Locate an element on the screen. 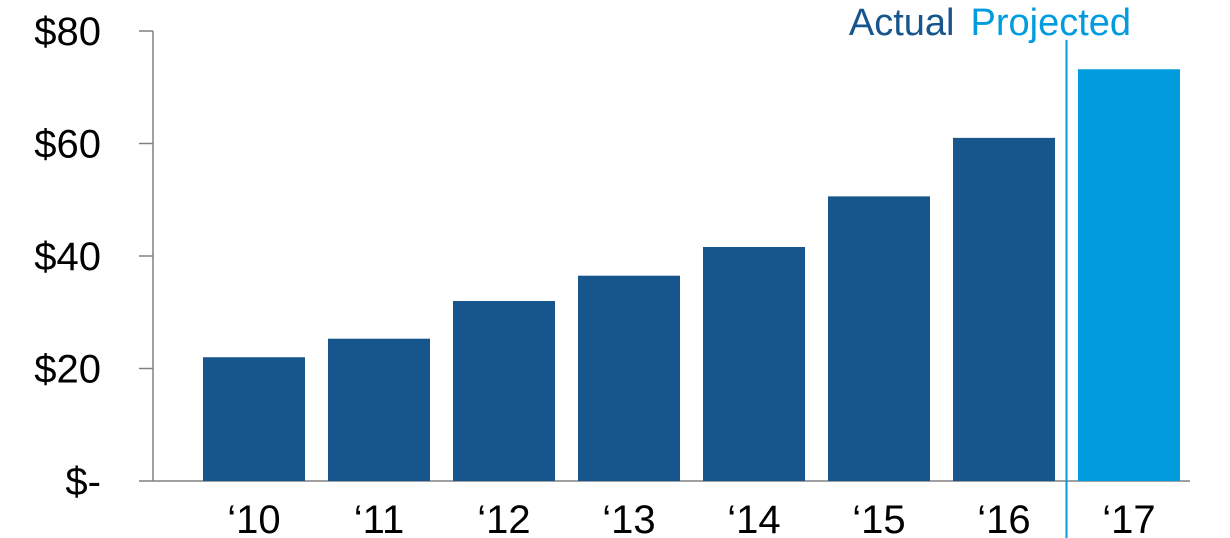 The image size is (1230, 538). x-tick-label: ‘14 is located at coordinates (753, 518).